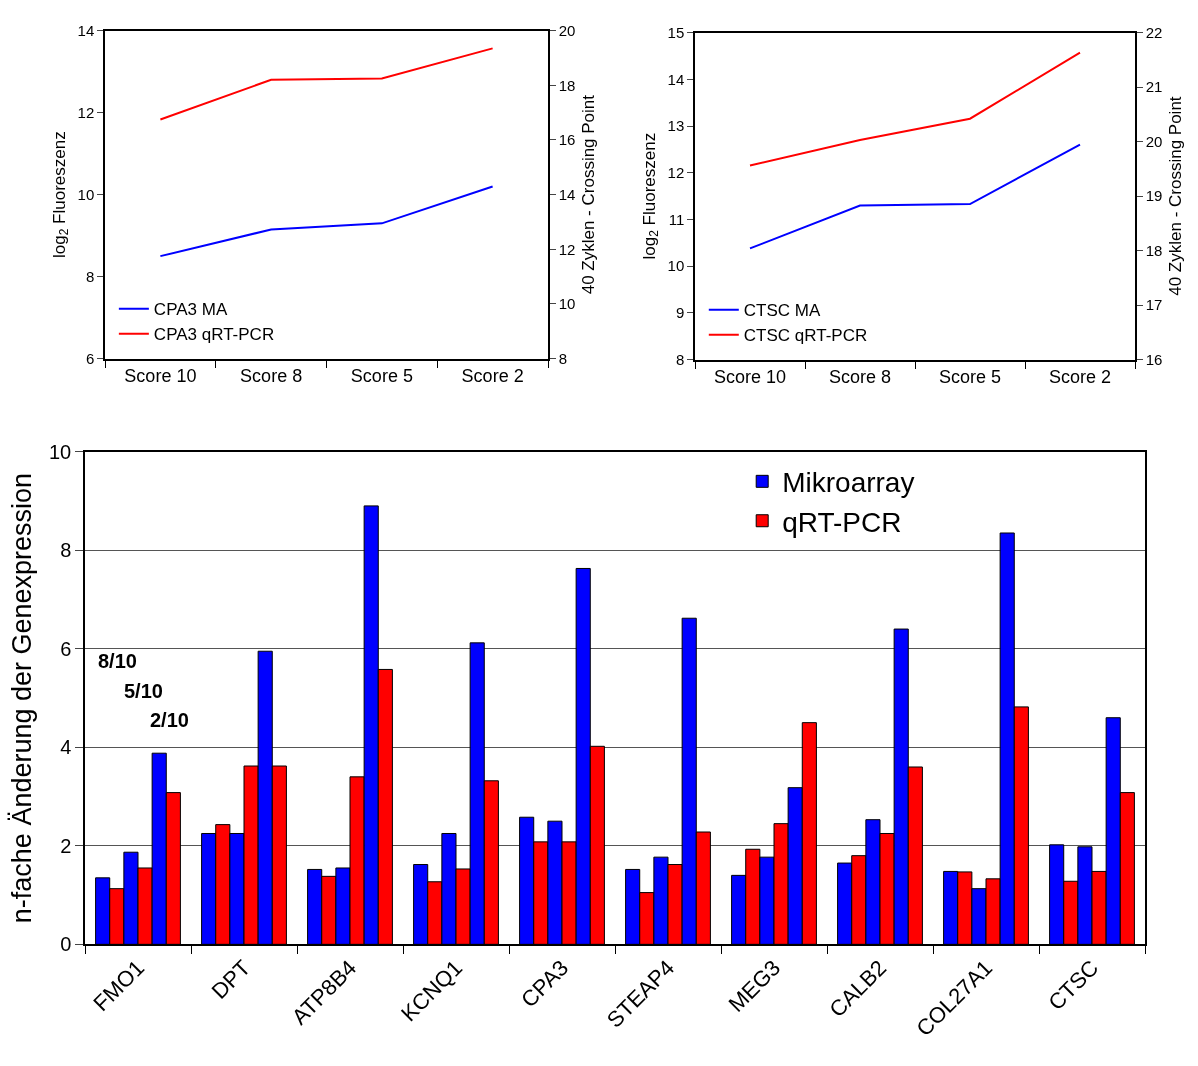 The width and height of the screenshot is (1198, 1066). What do you see at coordinates (1154, 87) in the screenshot?
I see `y2-tick-label: 21` at bounding box center [1154, 87].